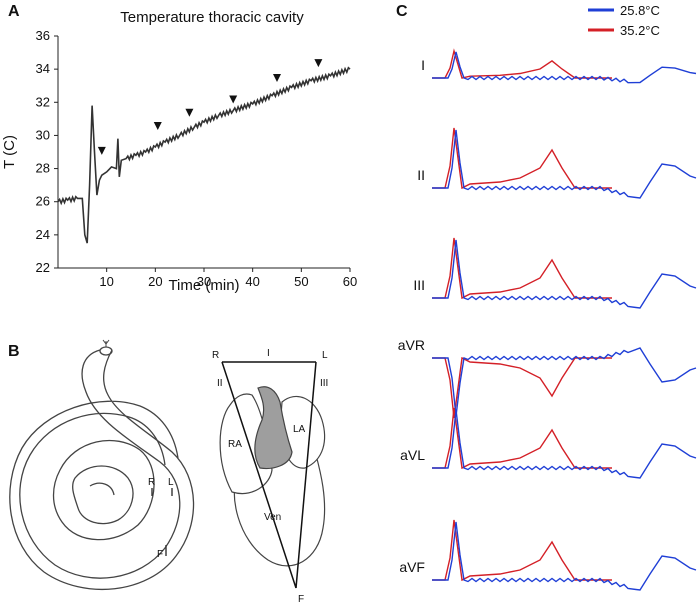 Image resolution: width=700 pixels, height=605 pixels. Describe the element at coordinates (350, 281) in the screenshot. I see `x-tick-label: 60` at that location.